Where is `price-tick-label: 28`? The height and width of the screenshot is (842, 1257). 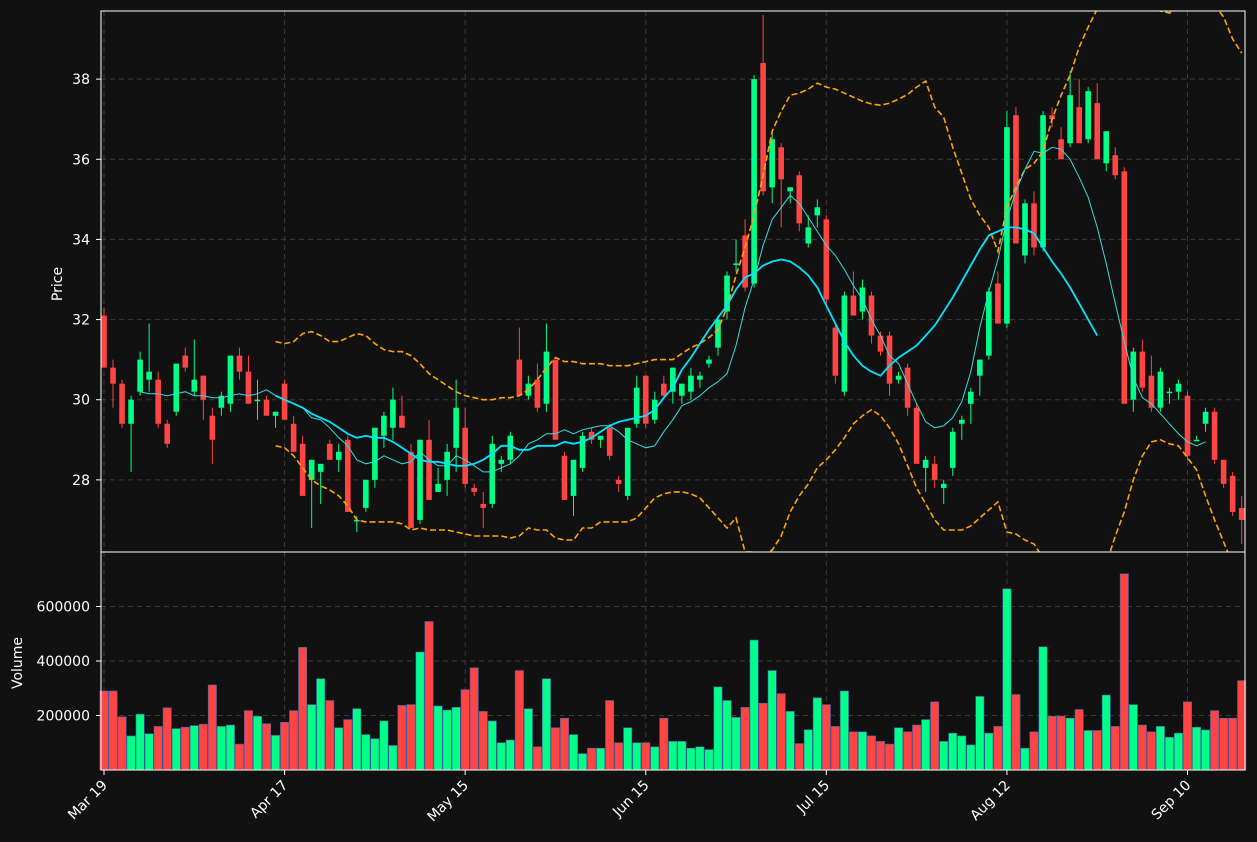
price-tick-label: 28 is located at coordinates (81, 481).